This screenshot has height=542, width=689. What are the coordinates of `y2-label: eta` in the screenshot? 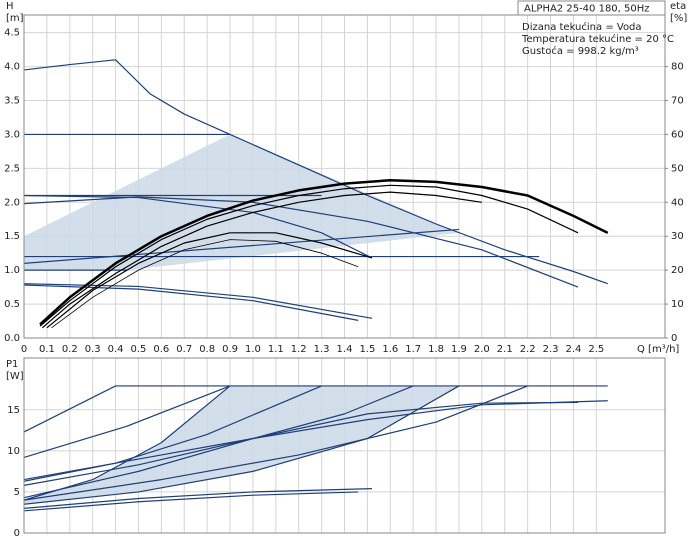 It's located at (678, 6).